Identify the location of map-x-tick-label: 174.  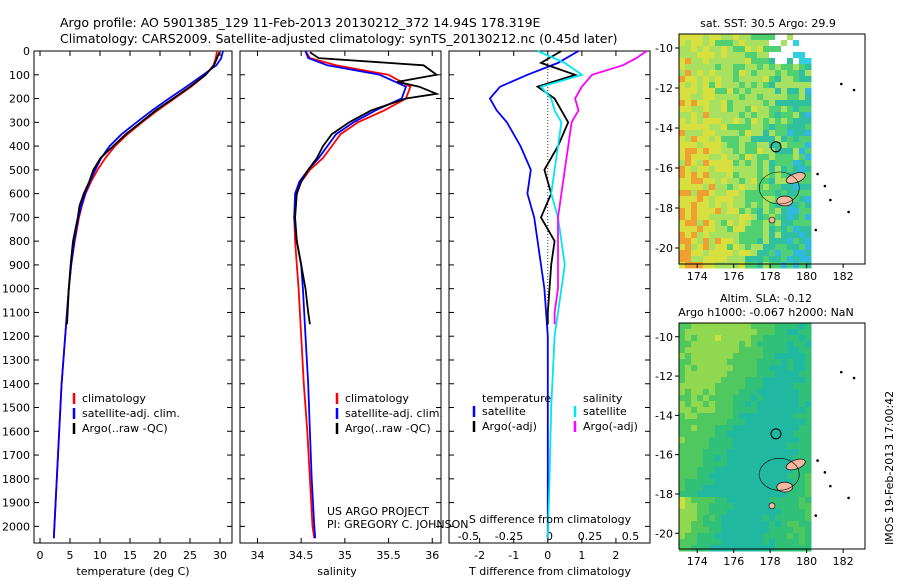
(697, 276).